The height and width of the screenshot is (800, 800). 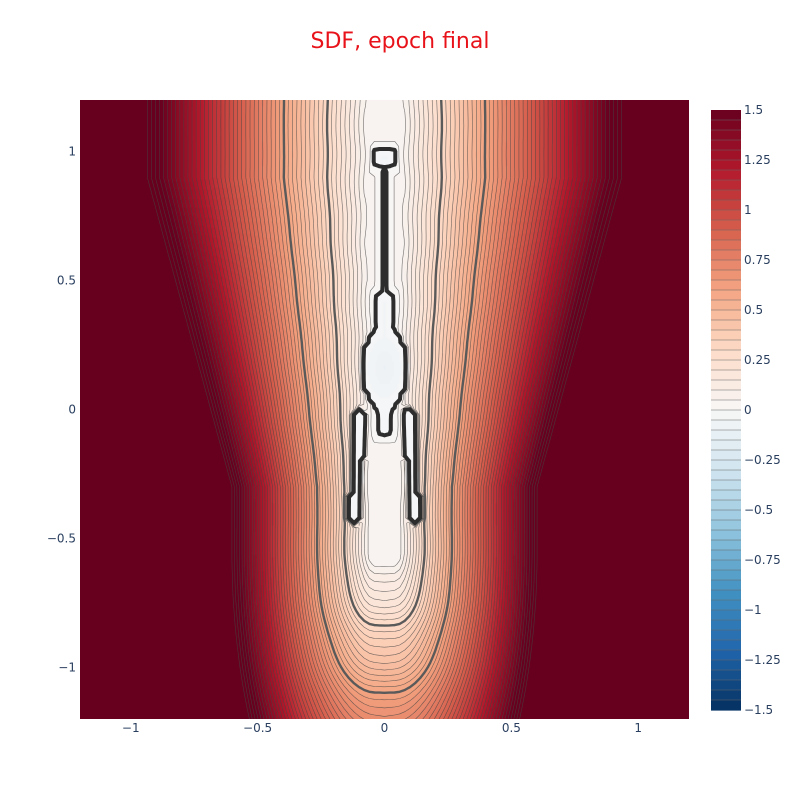 What do you see at coordinates (638, 728) in the screenshot?
I see `x-tick-label: 1` at bounding box center [638, 728].